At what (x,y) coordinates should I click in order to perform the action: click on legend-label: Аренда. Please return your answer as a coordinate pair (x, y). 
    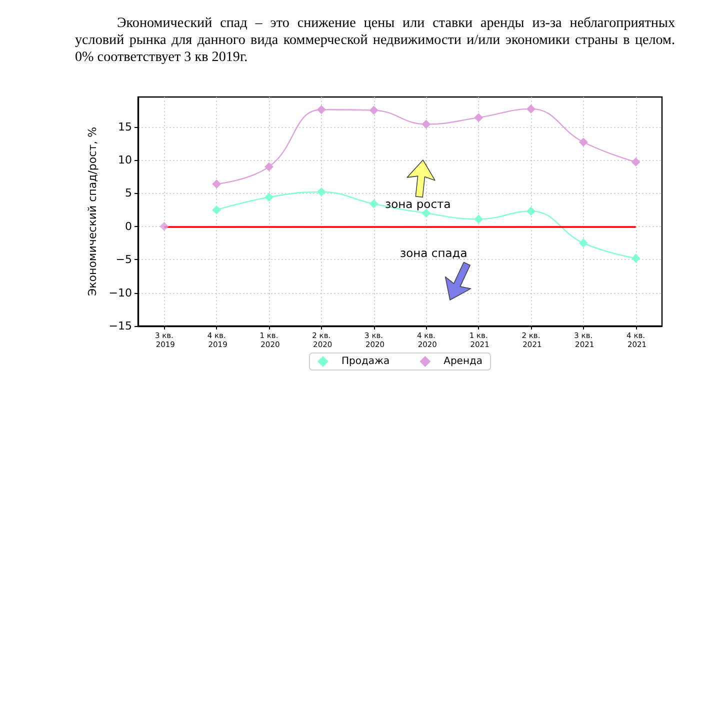
    Looking at the image, I should click on (463, 361).